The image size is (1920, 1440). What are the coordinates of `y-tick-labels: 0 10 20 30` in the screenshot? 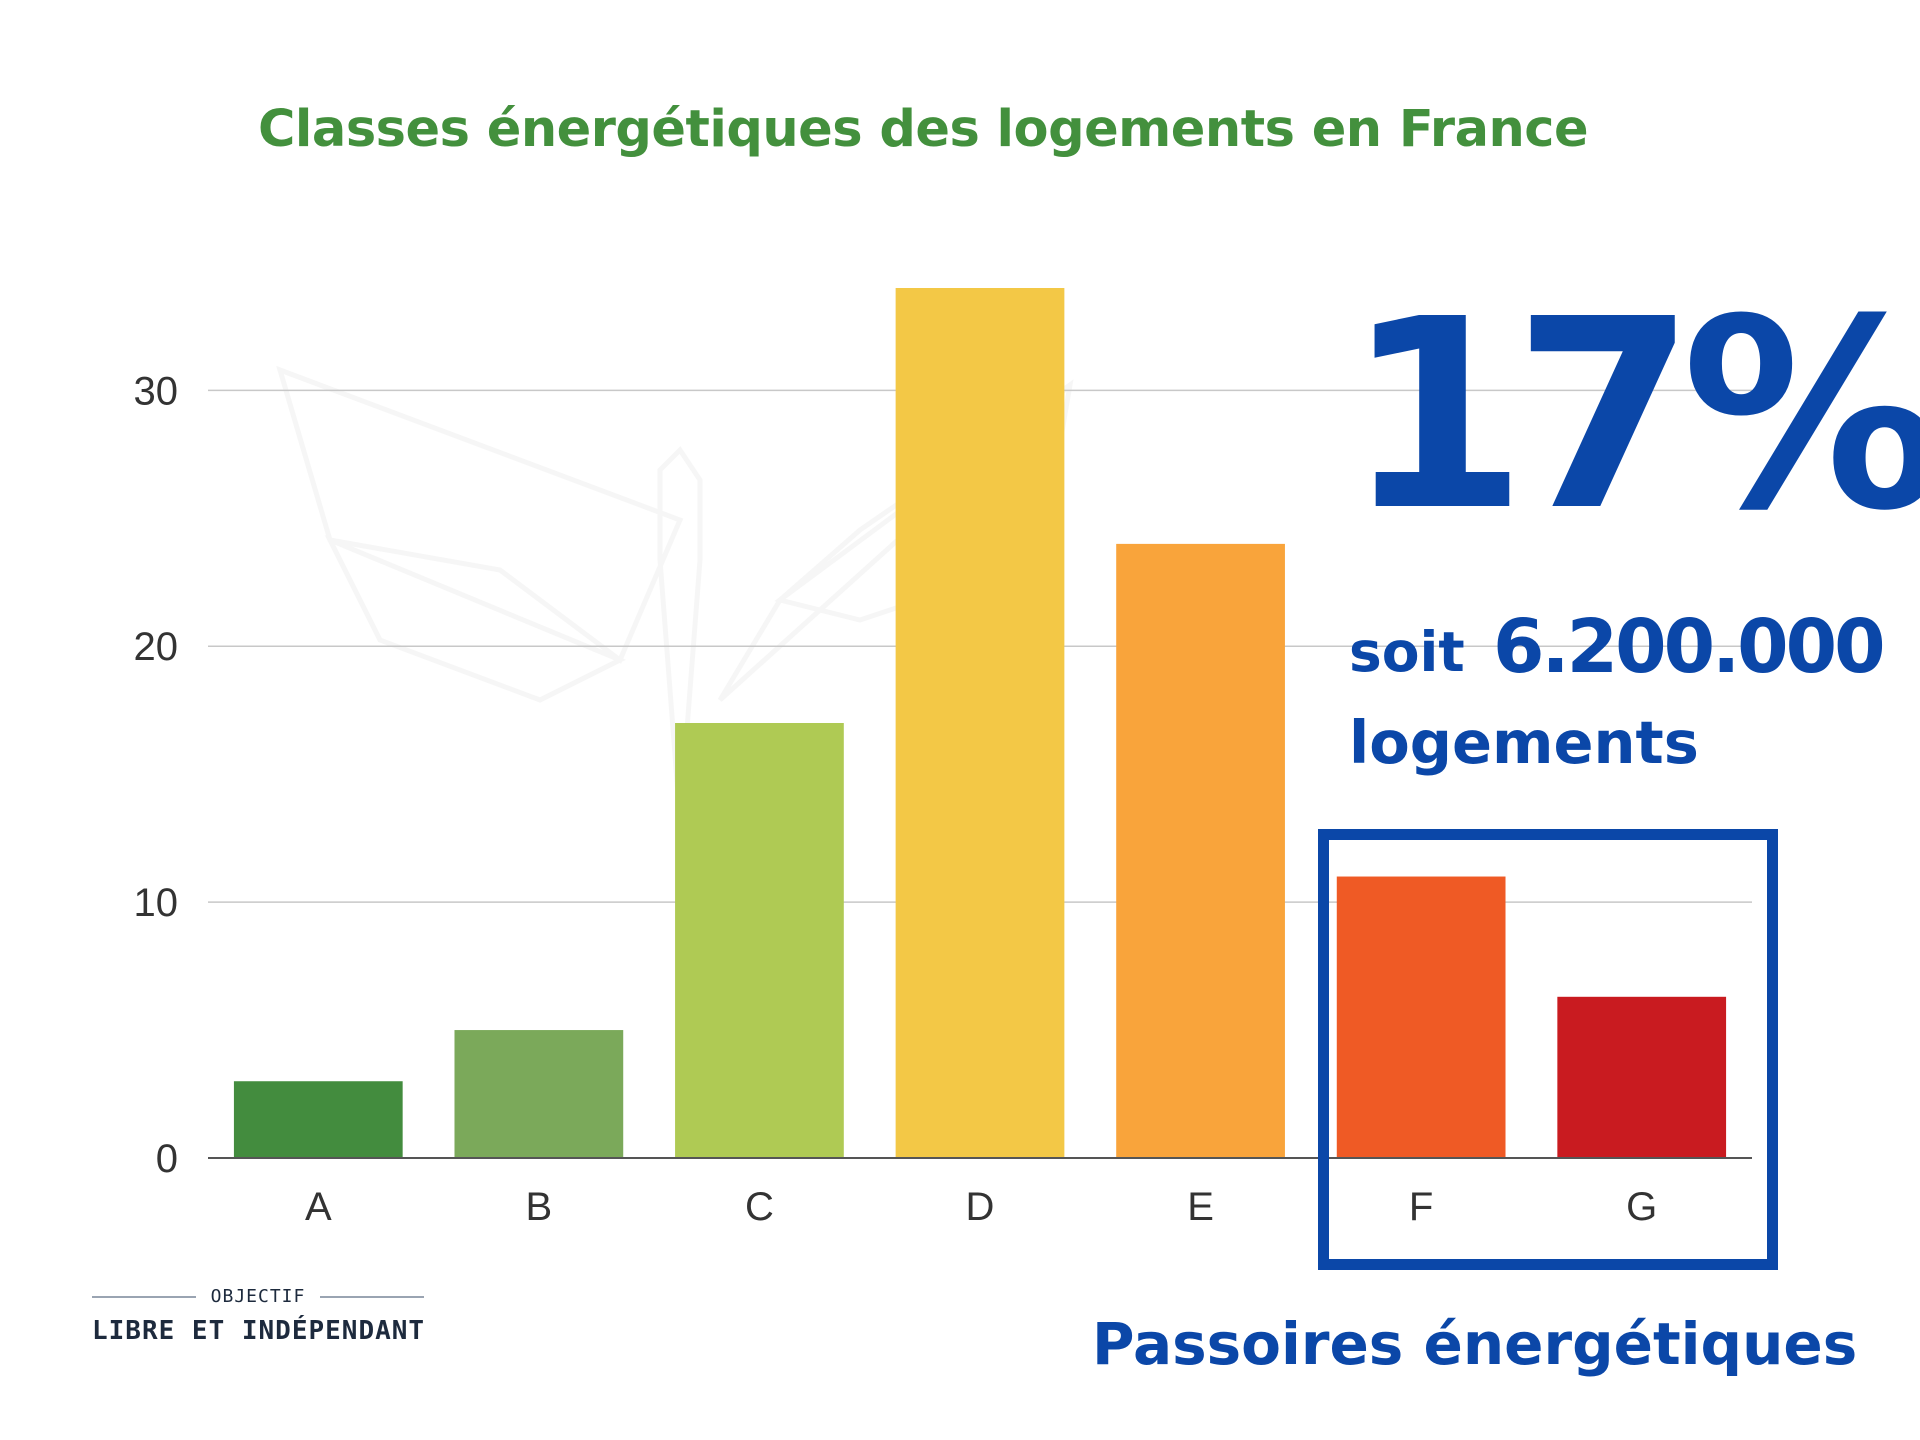 It's located at (156, 775).